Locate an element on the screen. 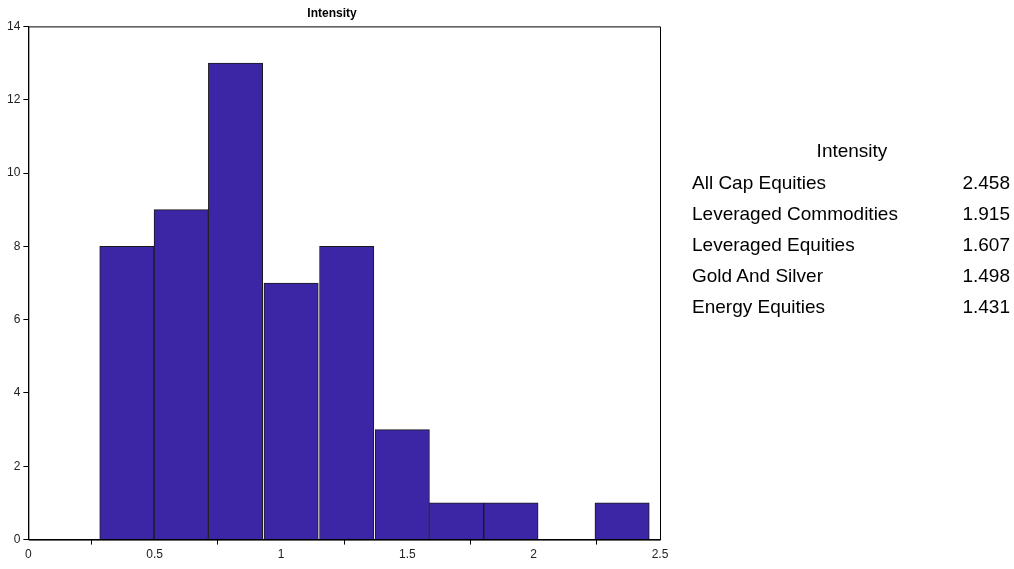 This screenshot has width=1014, height=569. y-tick-label: 14 is located at coordinates (13, 25).